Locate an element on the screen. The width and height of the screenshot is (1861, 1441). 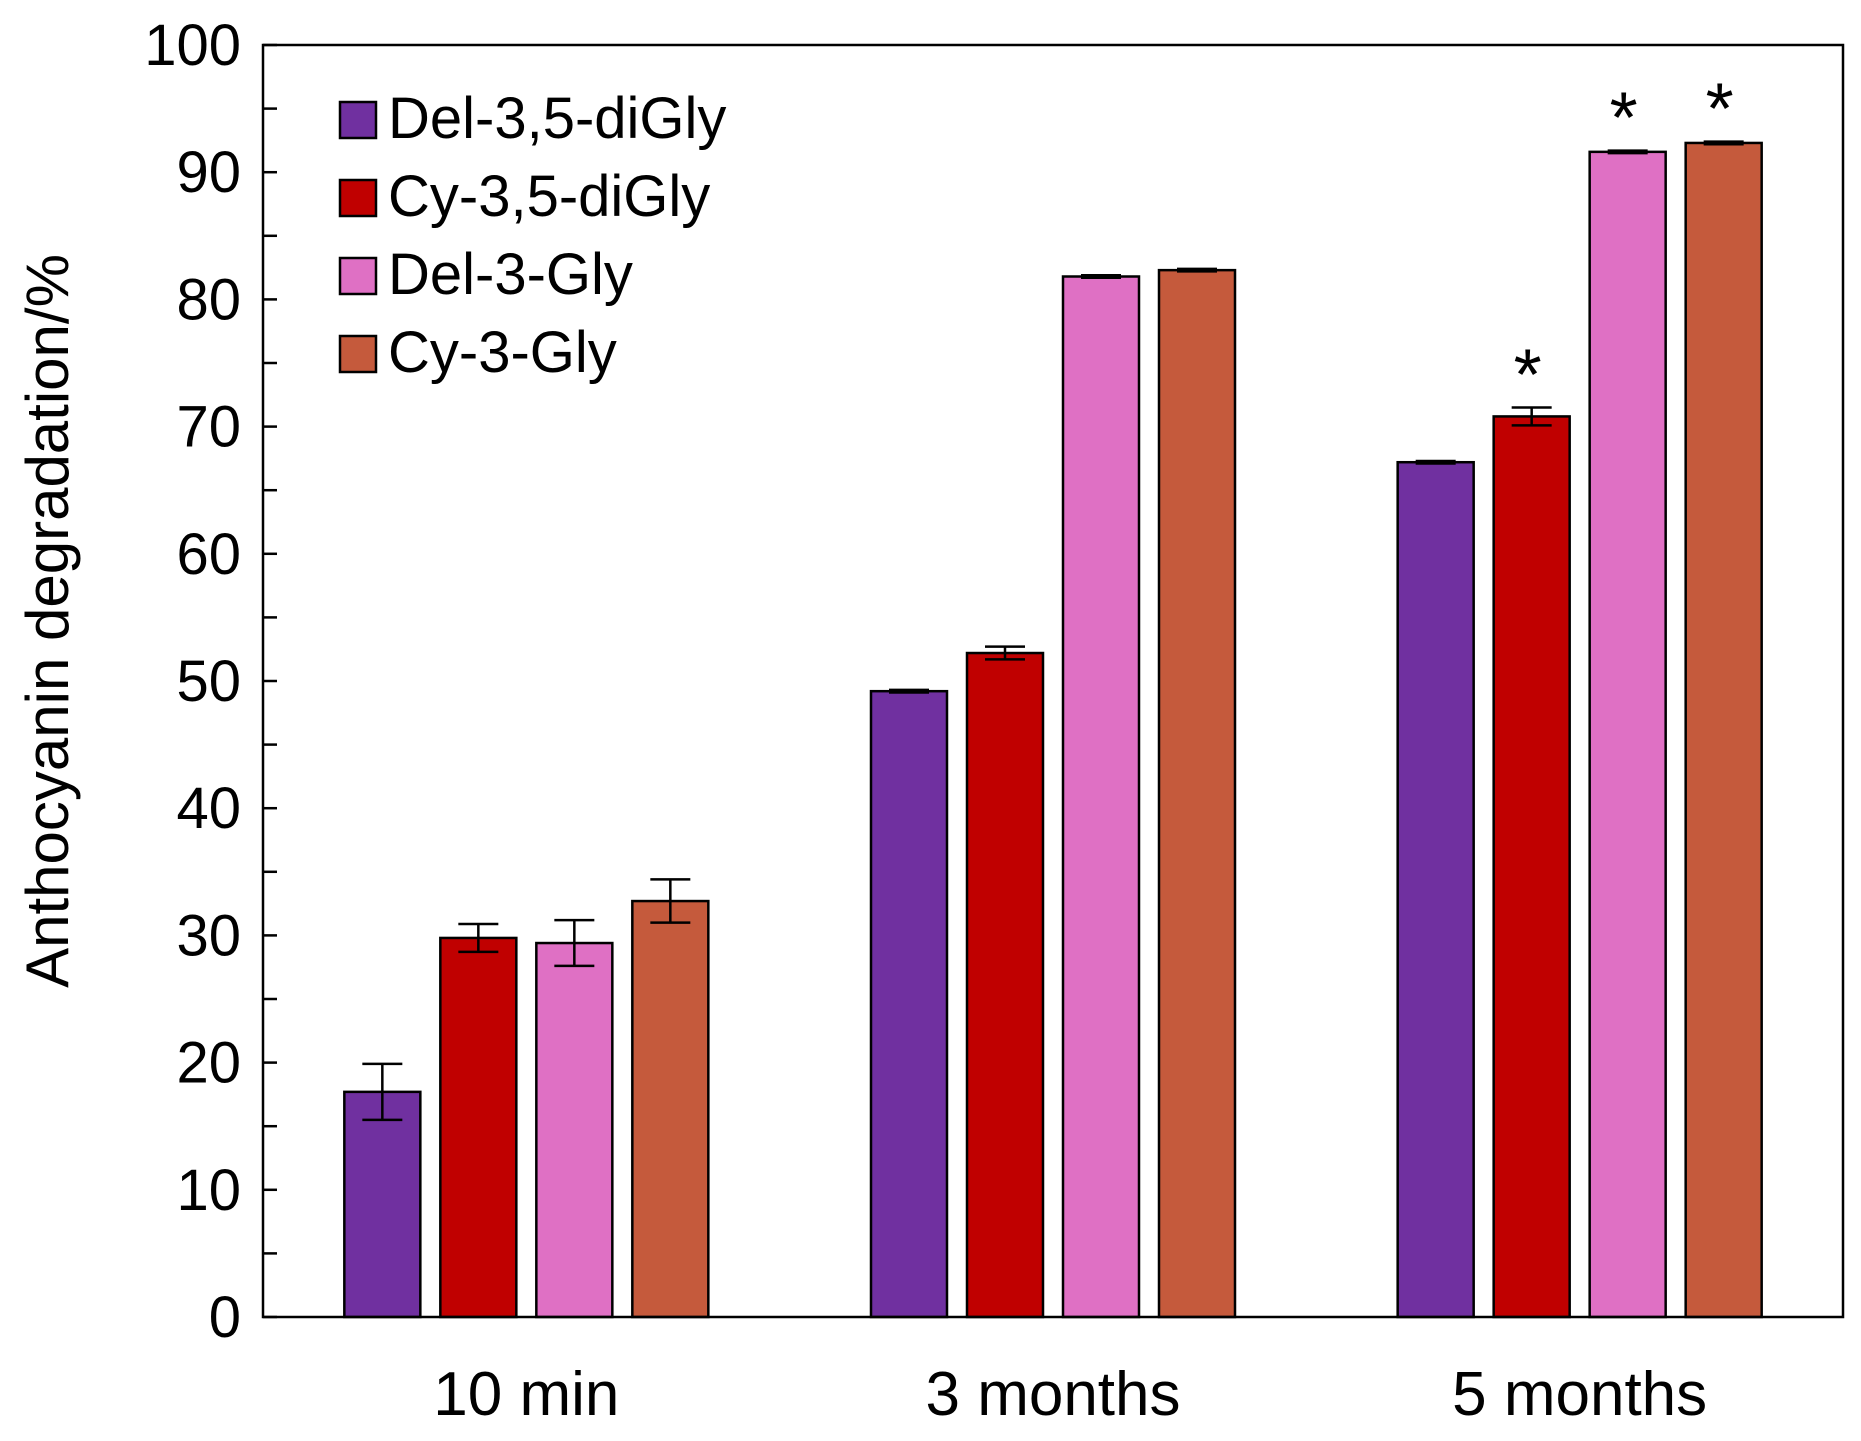
legend-label: Cy-3-Gly is located at coordinates (502, 352).